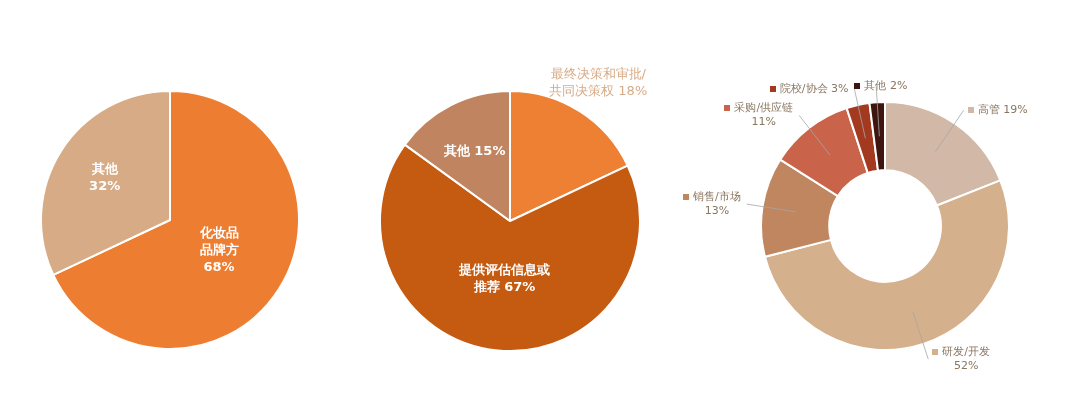 Image resolution: width=1080 pixels, height=409 pixels. Describe the element at coordinates (218, 241) in the screenshot. I see `slice-label: 化妆品品牌方` at that location.